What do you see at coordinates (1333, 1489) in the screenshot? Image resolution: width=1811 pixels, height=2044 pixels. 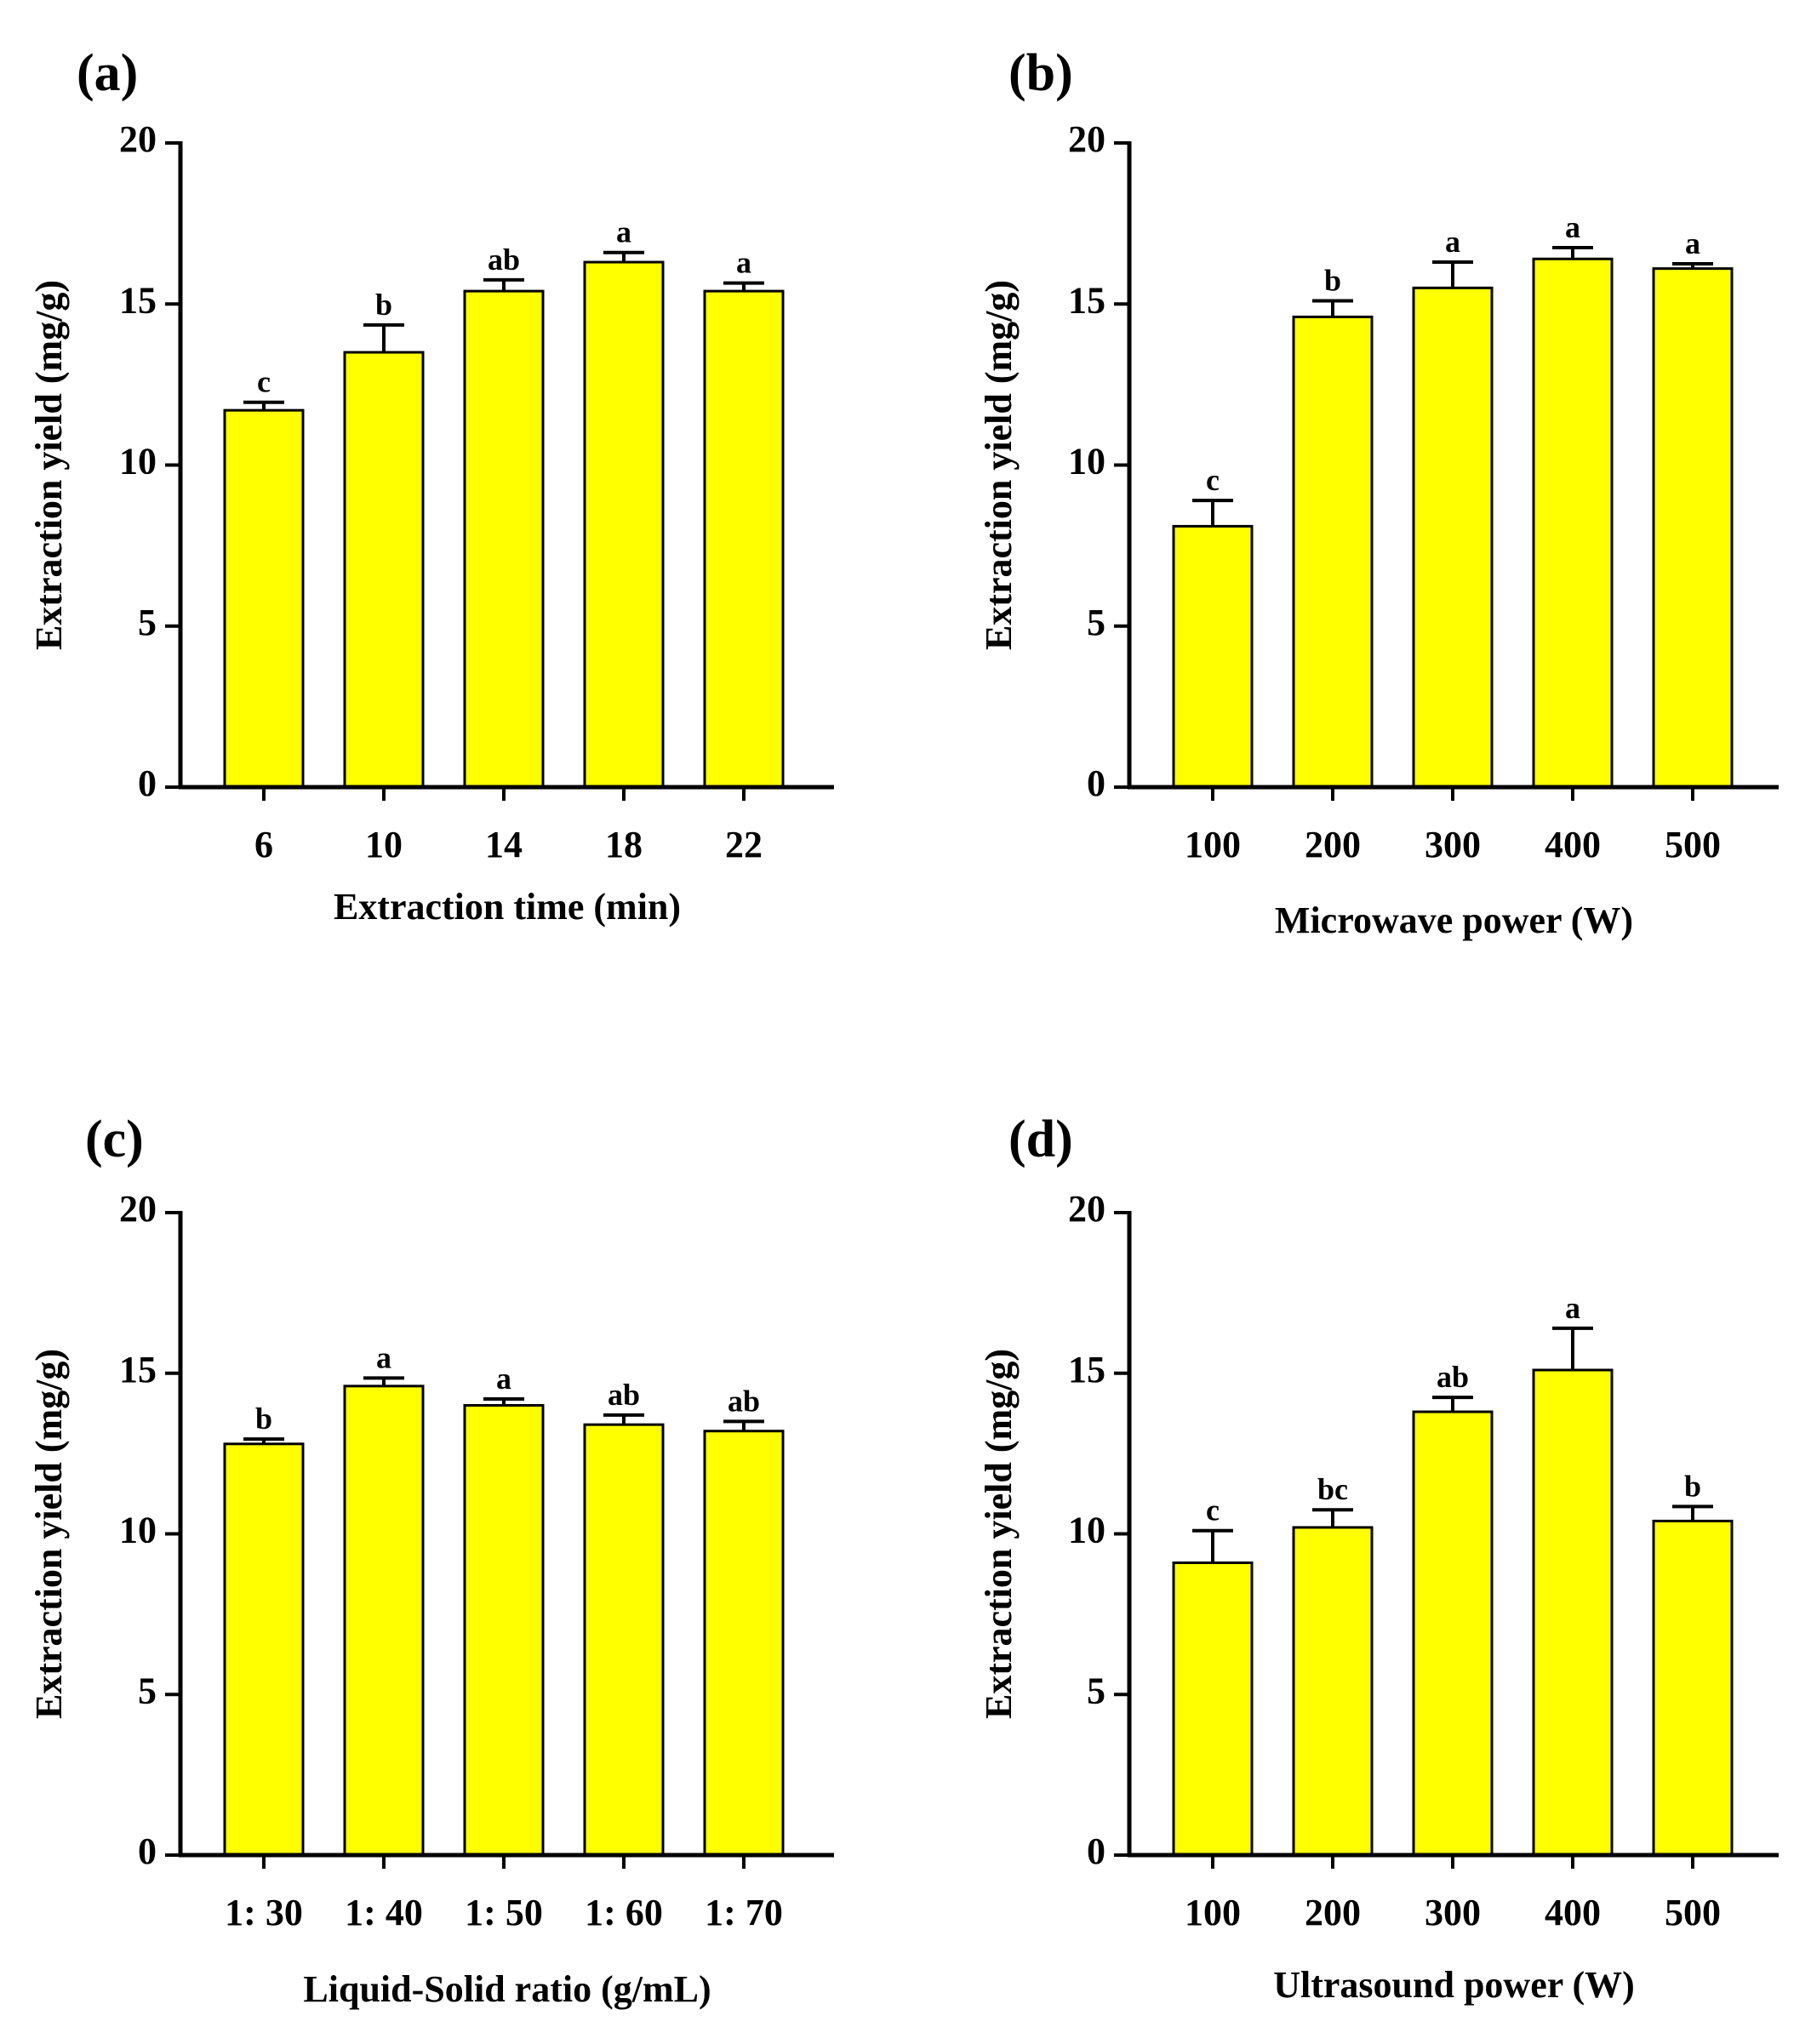 I see `significance-letter: bc` at bounding box center [1333, 1489].